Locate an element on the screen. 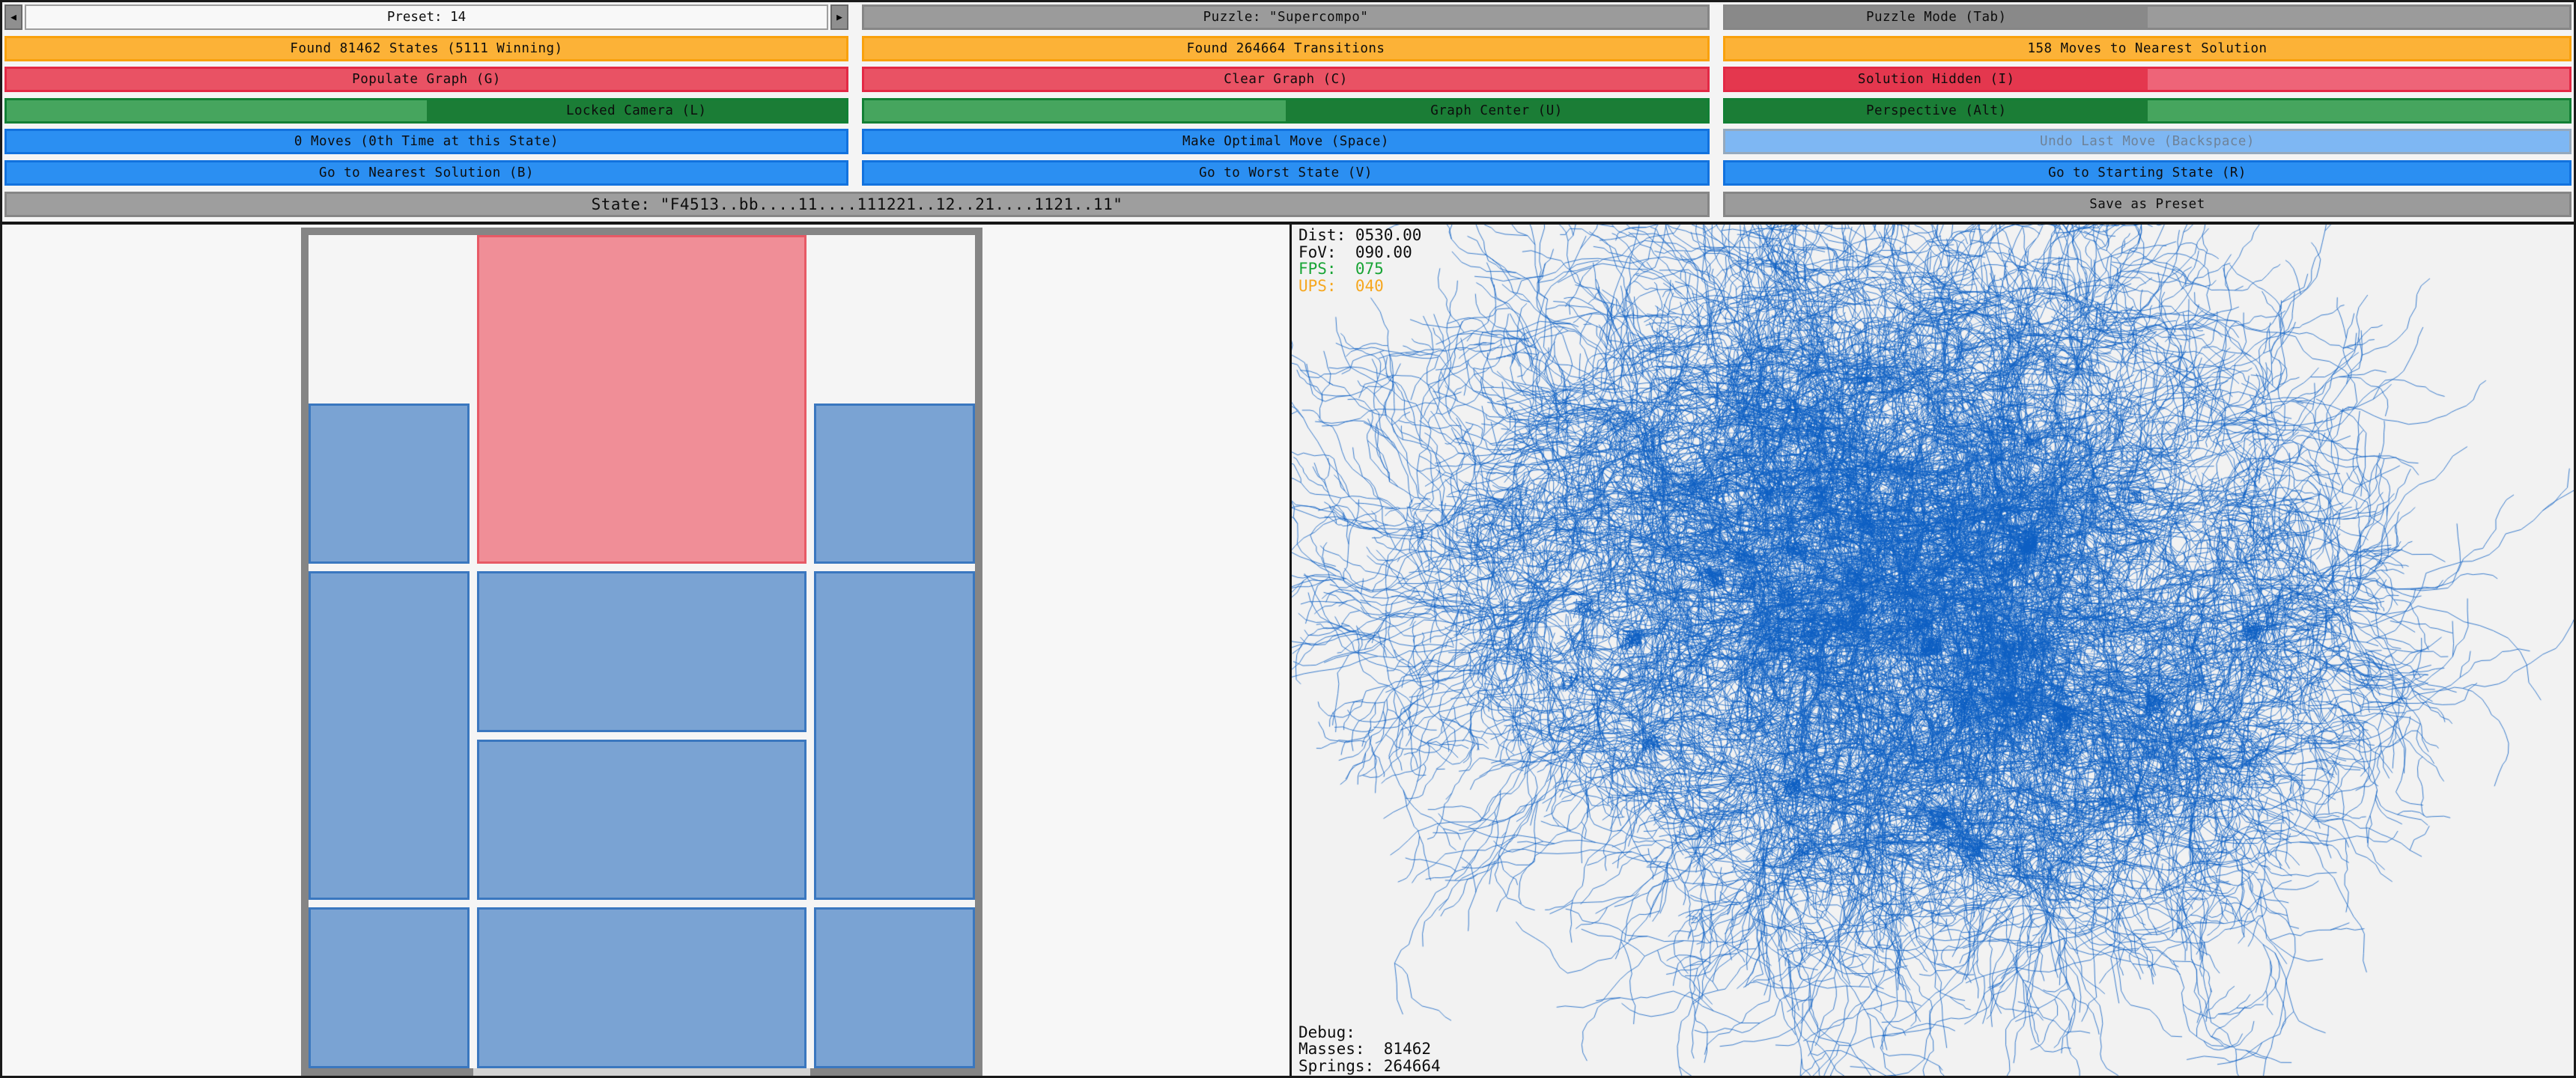 Image resolution: width=2576 pixels, height=1078 pixels. populate-graph-button: Populate Graph (G) is located at coordinates (426, 80).